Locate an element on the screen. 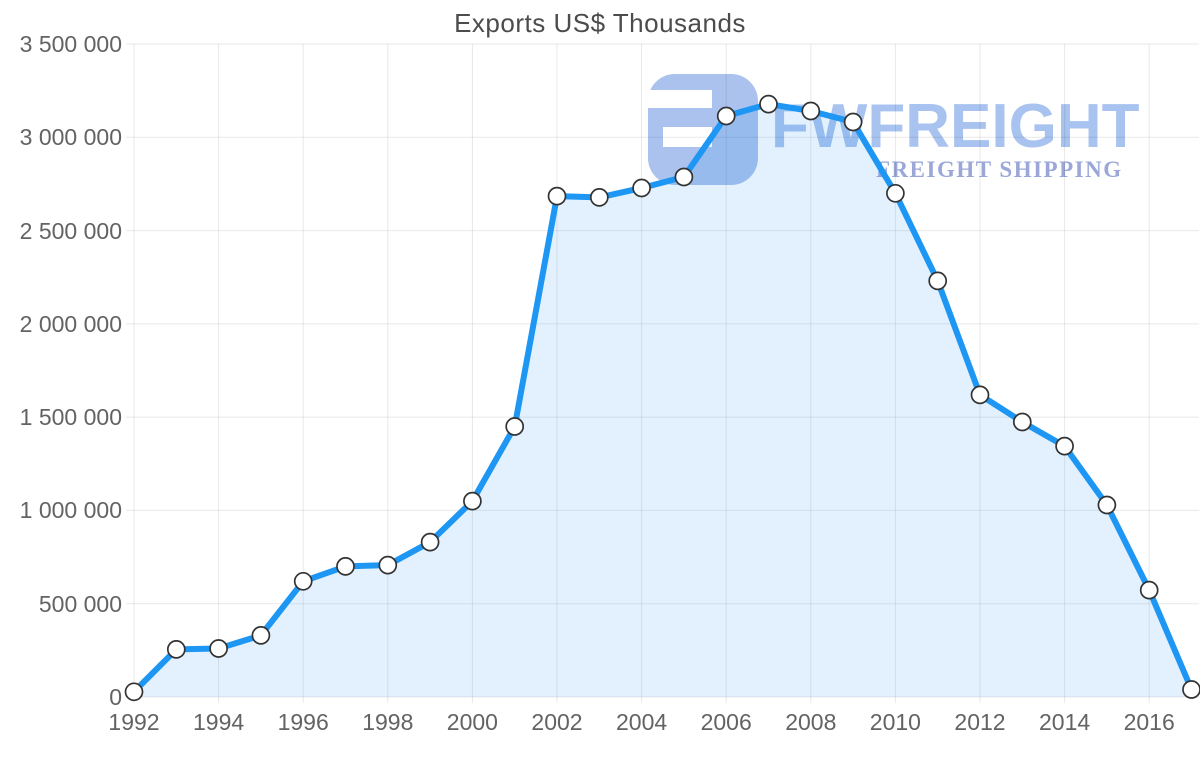  y-axis-label: 500 000 is located at coordinates (80, 603).